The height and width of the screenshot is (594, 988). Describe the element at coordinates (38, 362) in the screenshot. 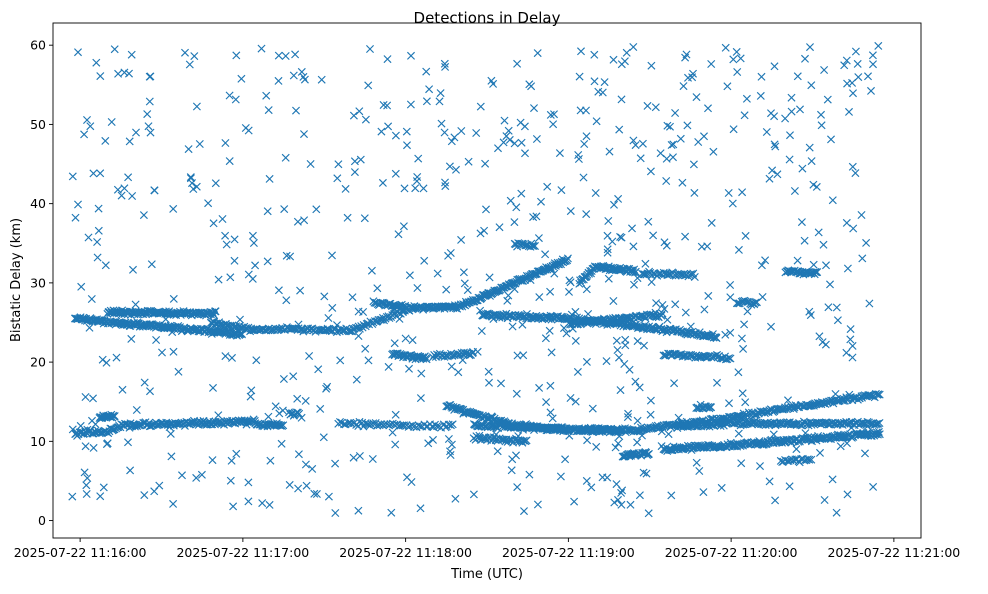

I see `y-tick-label: 20` at that location.